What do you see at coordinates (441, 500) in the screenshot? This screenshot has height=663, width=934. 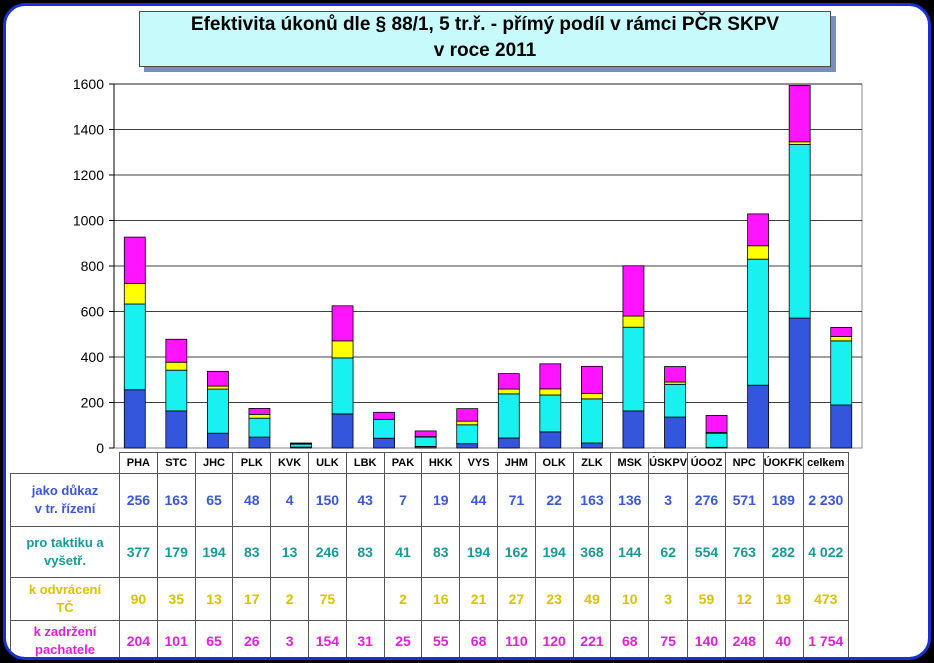 I see `data-label-dukaz: 19` at bounding box center [441, 500].